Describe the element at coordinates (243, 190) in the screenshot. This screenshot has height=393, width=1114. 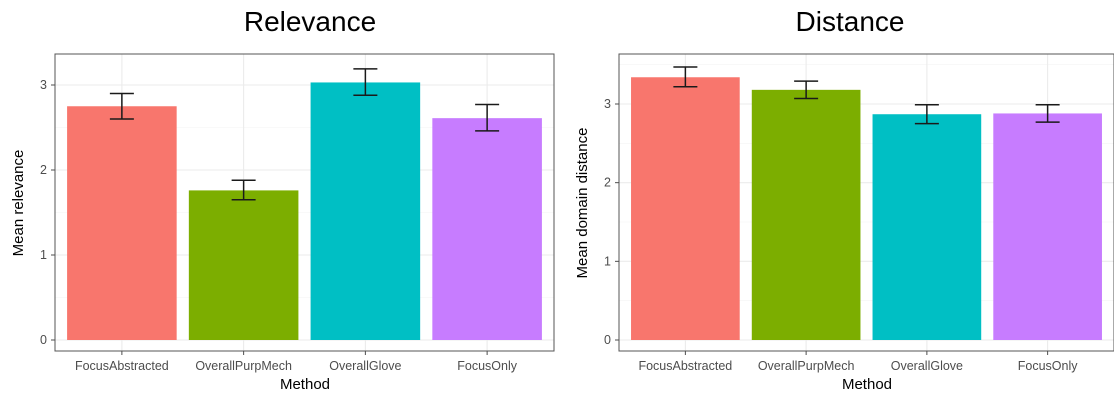
I see `relevance-errorbar-overallpurpmech` at that location.